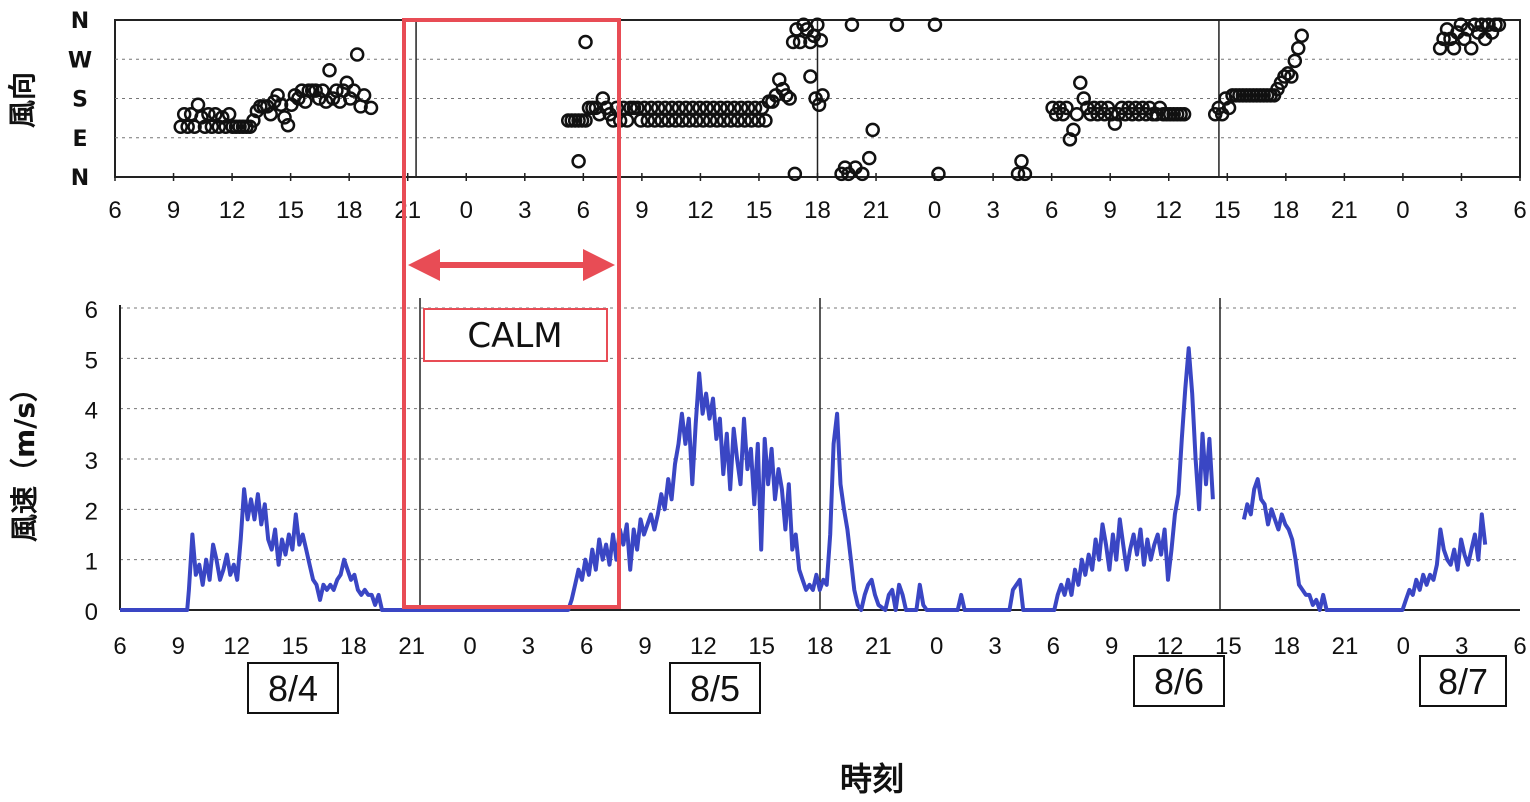  Describe the element at coordinates (1403, 646) in the screenshot. I see `speed-x-tick-label: 0` at that location.